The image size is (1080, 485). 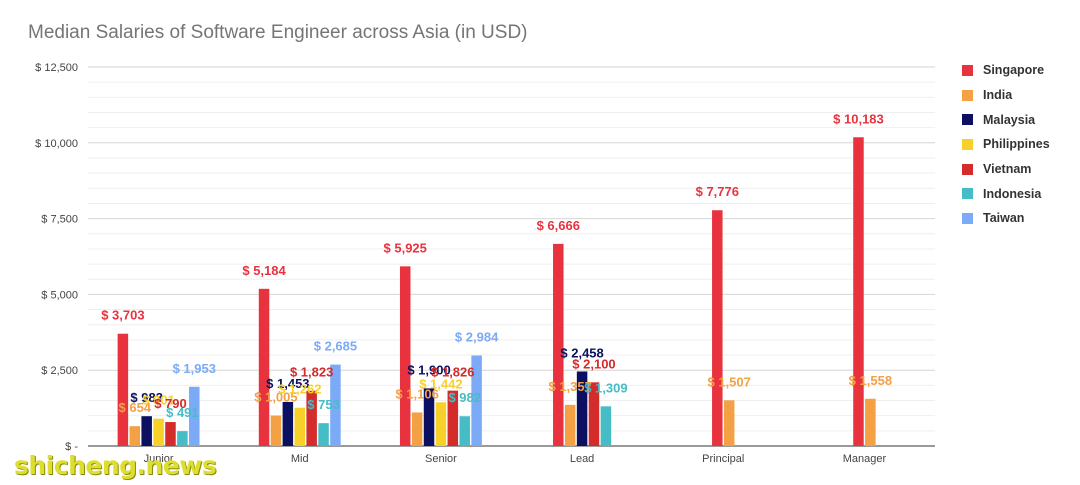 I want to click on bar-singapore-mid, so click(x=264, y=367).